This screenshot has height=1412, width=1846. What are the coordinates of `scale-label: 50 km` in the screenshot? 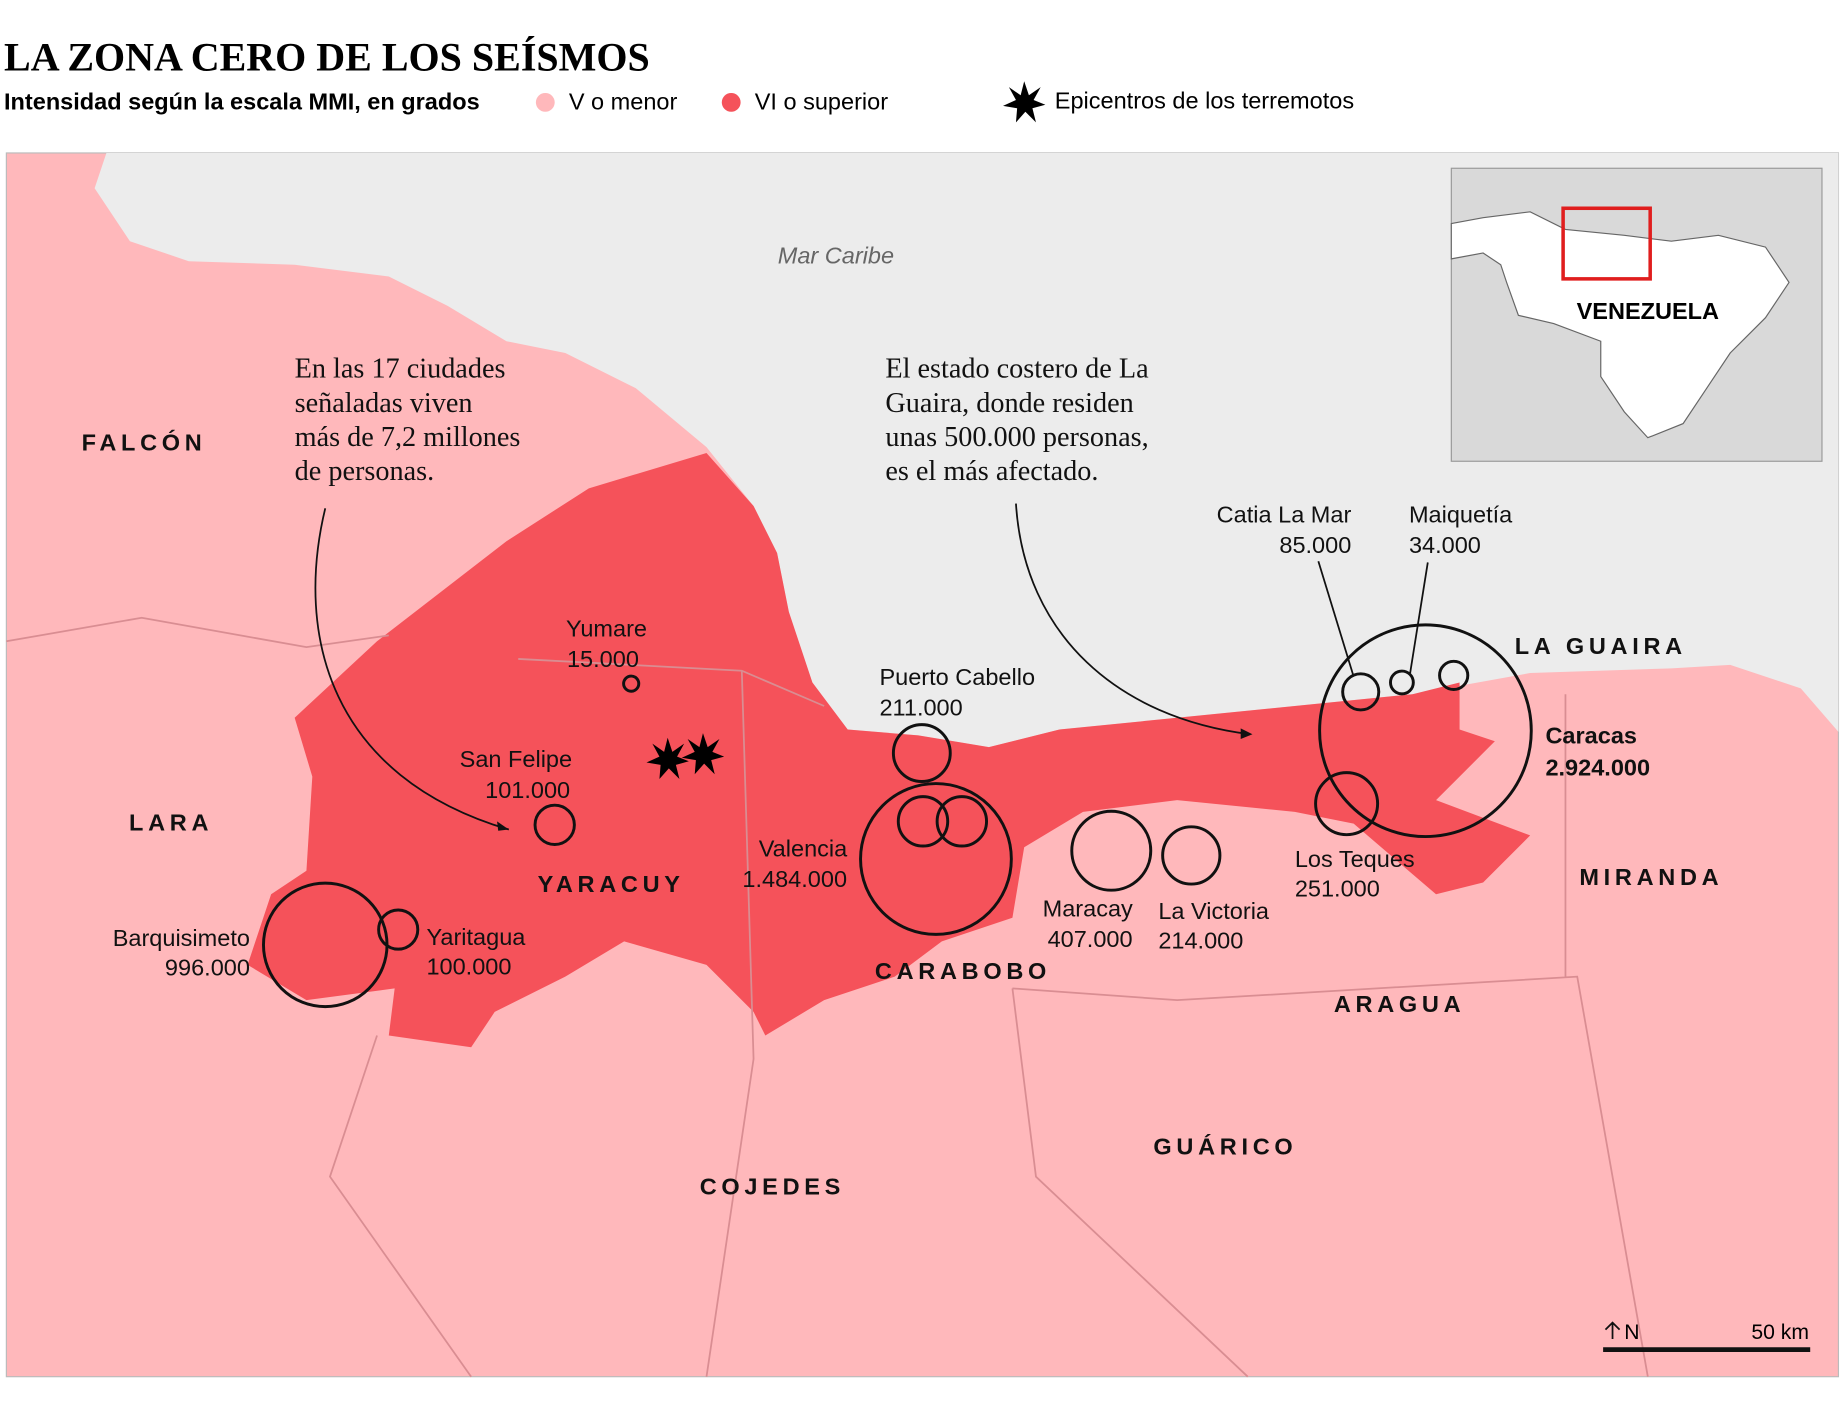 It's located at (1780, 1332).